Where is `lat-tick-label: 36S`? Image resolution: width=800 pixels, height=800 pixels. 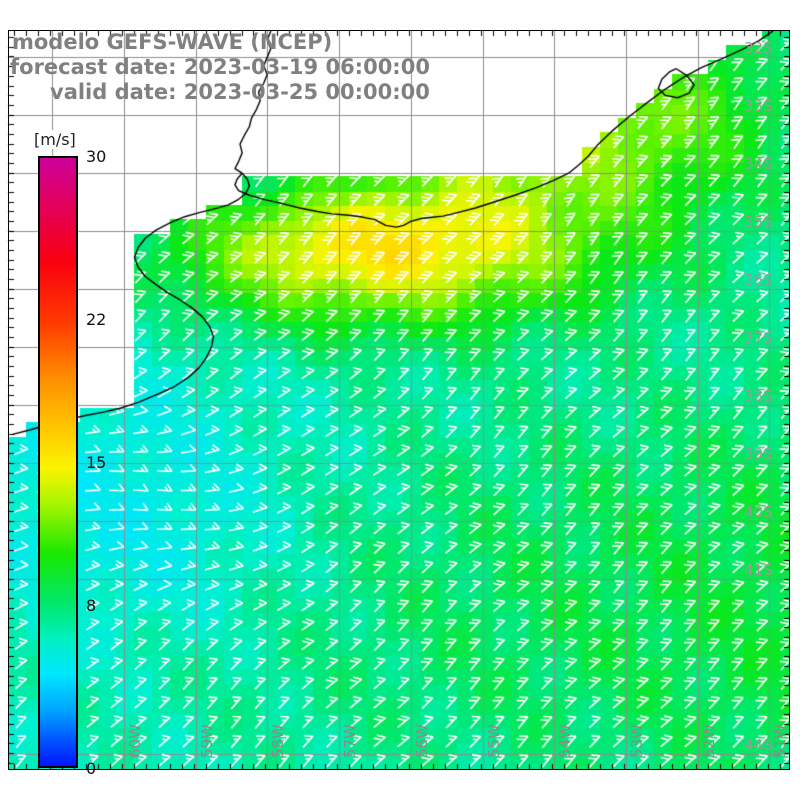 lat-tick-label: 36S is located at coordinates (758, 280).